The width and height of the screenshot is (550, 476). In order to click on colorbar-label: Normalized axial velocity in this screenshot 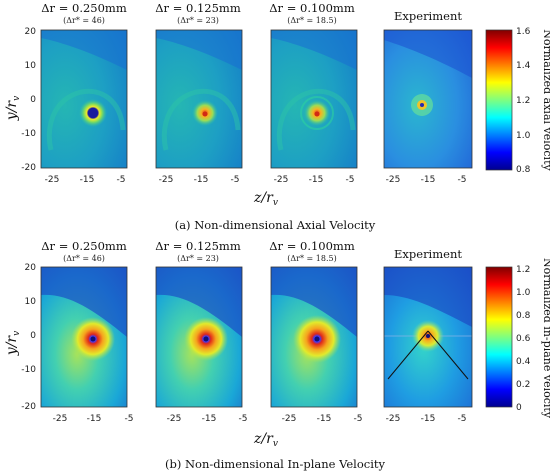, I will do `click(545, 100)`.